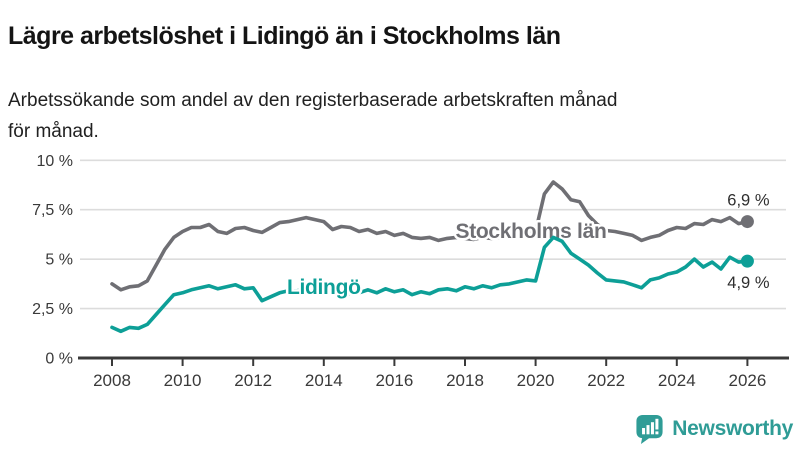 This screenshot has width=800, height=450. I want to click on x-tick-label: 2020, so click(536, 380).